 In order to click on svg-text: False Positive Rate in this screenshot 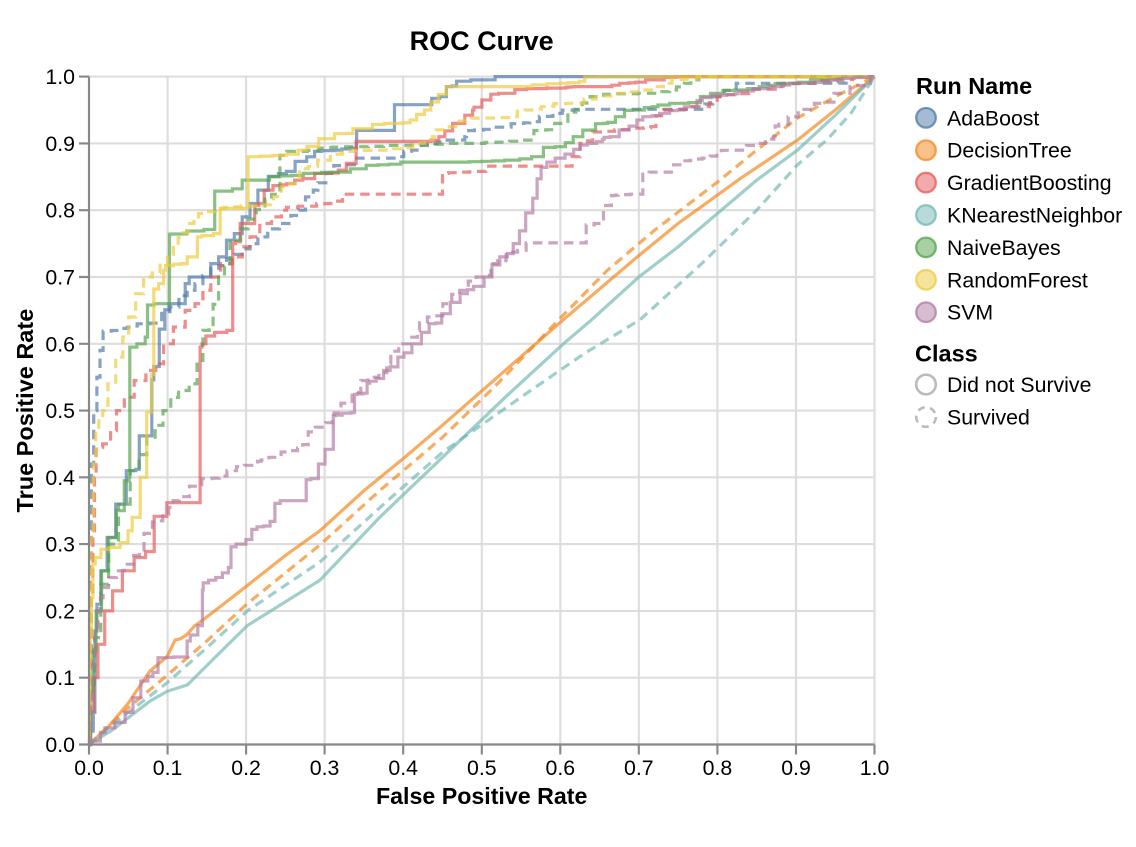, I will do `click(481, 796)`.